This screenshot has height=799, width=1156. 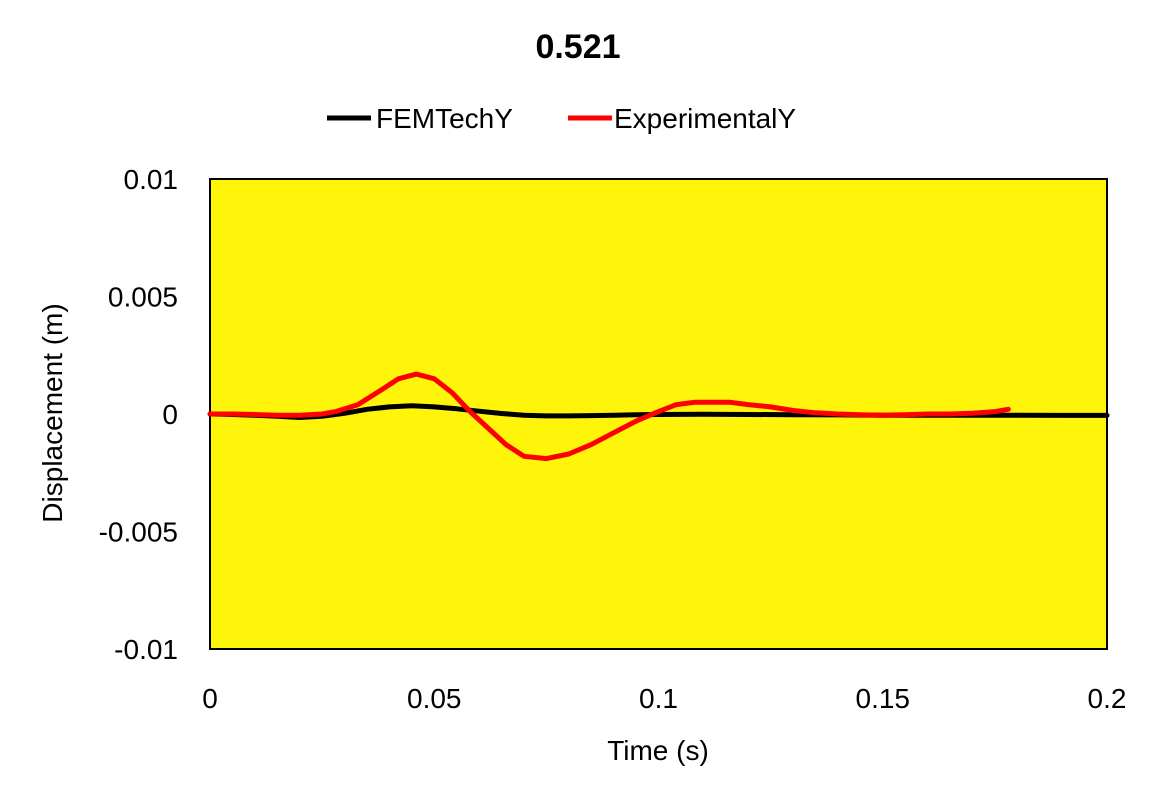 What do you see at coordinates (146, 649) in the screenshot?
I see `y-tick-label: -0.01` at bounding box center [146, 649].